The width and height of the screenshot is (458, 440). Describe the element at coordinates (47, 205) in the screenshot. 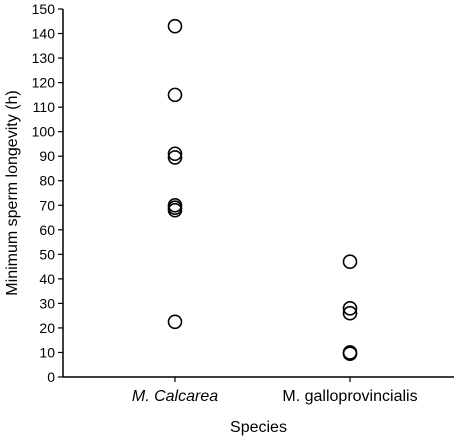

I see `y-tick-label: 70` at that location.